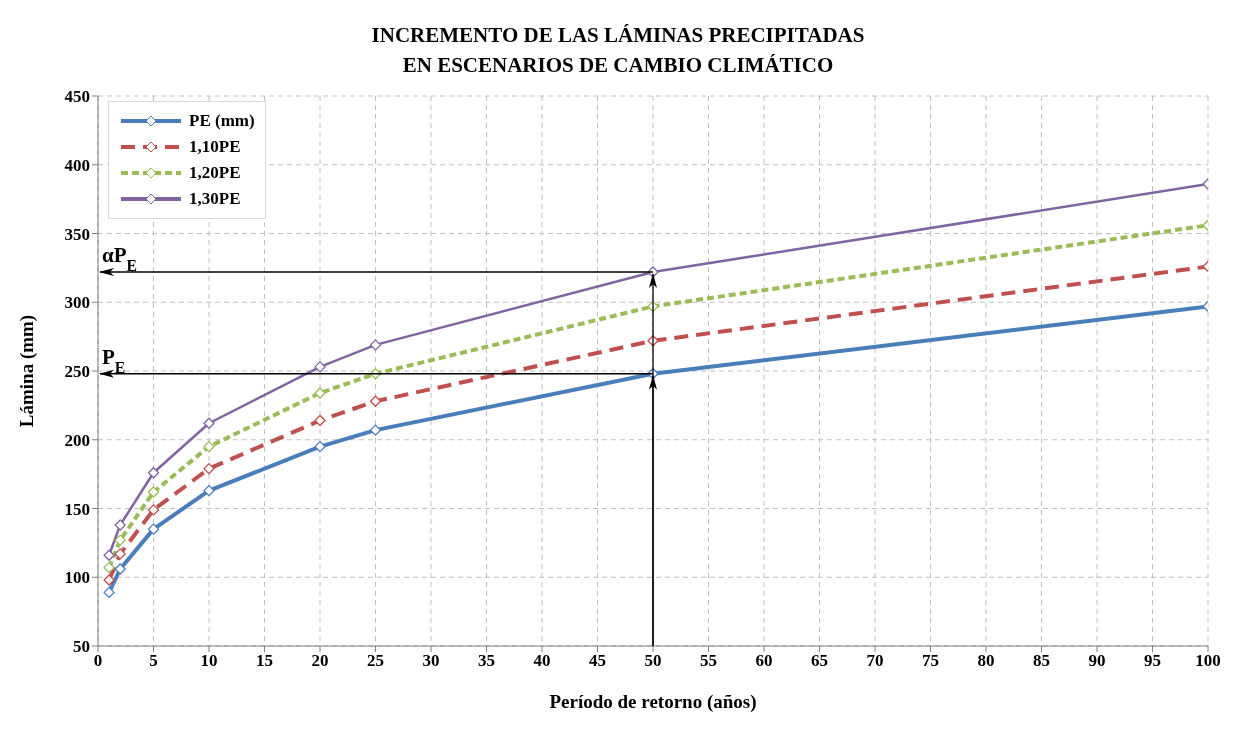  Describe the element at coordinates (209, 661) in the screenshot. I see `x-tick-label: 10` at that location.